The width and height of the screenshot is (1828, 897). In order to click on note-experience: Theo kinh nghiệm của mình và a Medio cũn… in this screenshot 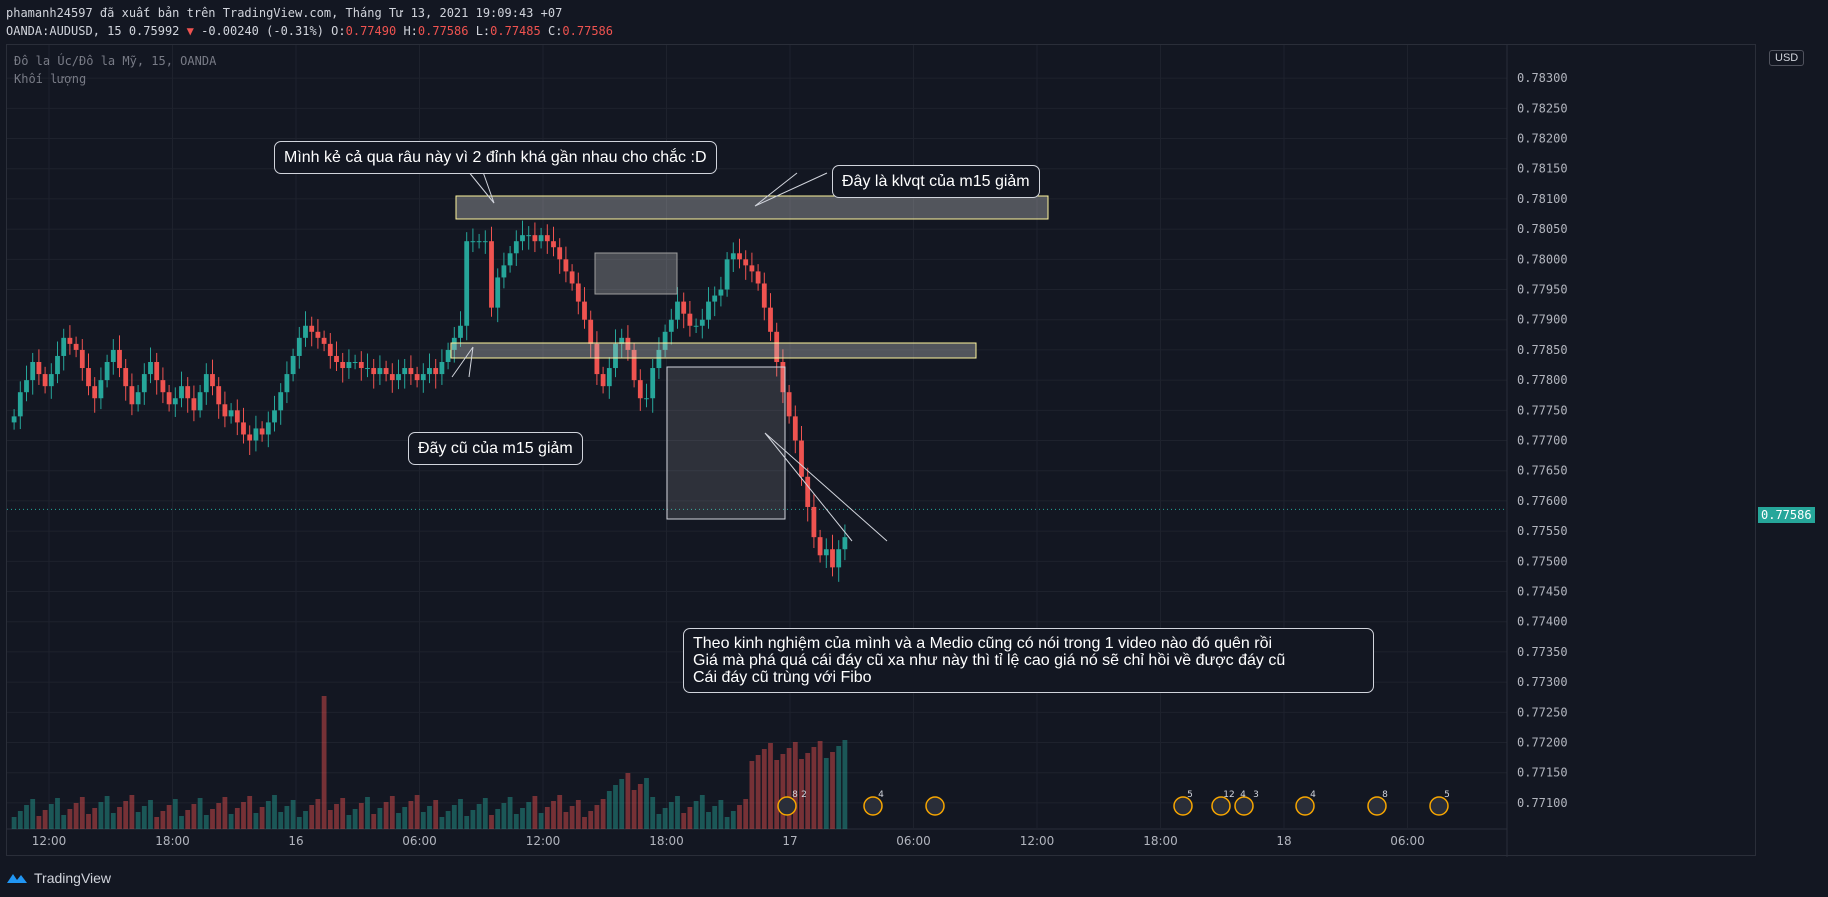, I will do `click(1028, 660)`.